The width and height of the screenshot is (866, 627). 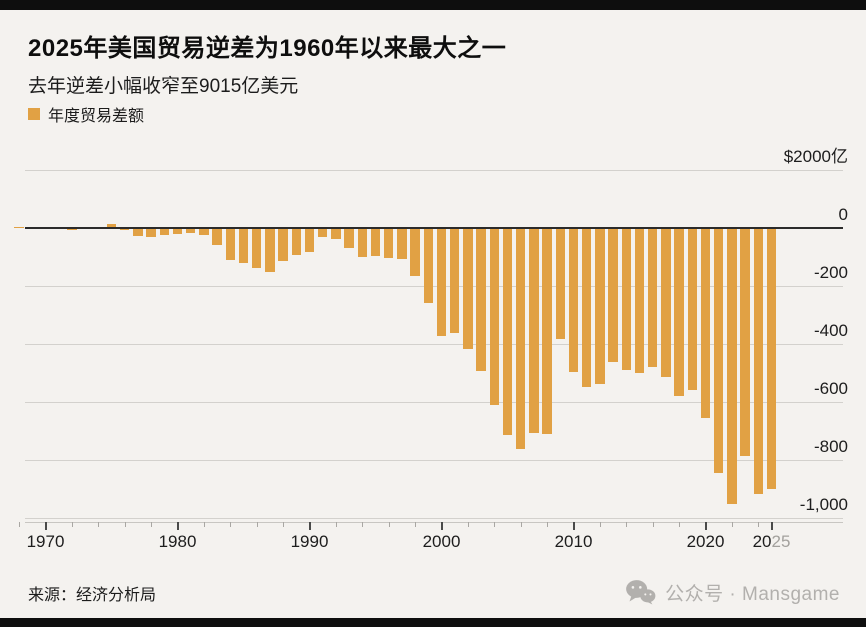 I want to click on y-tick-label--400: -400, so click(x=830, y=330).